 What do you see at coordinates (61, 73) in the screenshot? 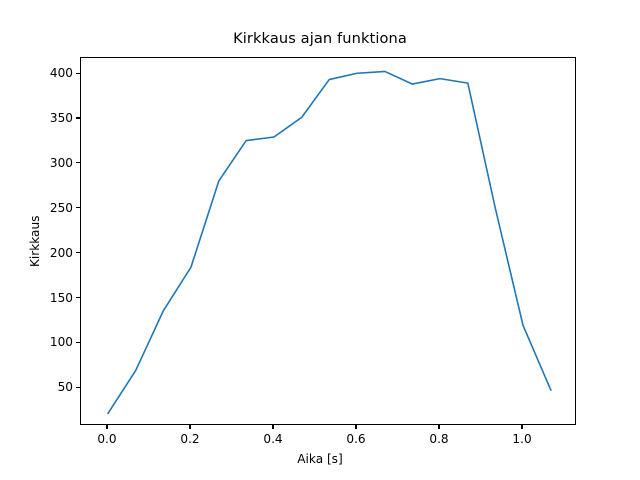
I see `y-tick-label: 400` at bounding box center [61, 73].